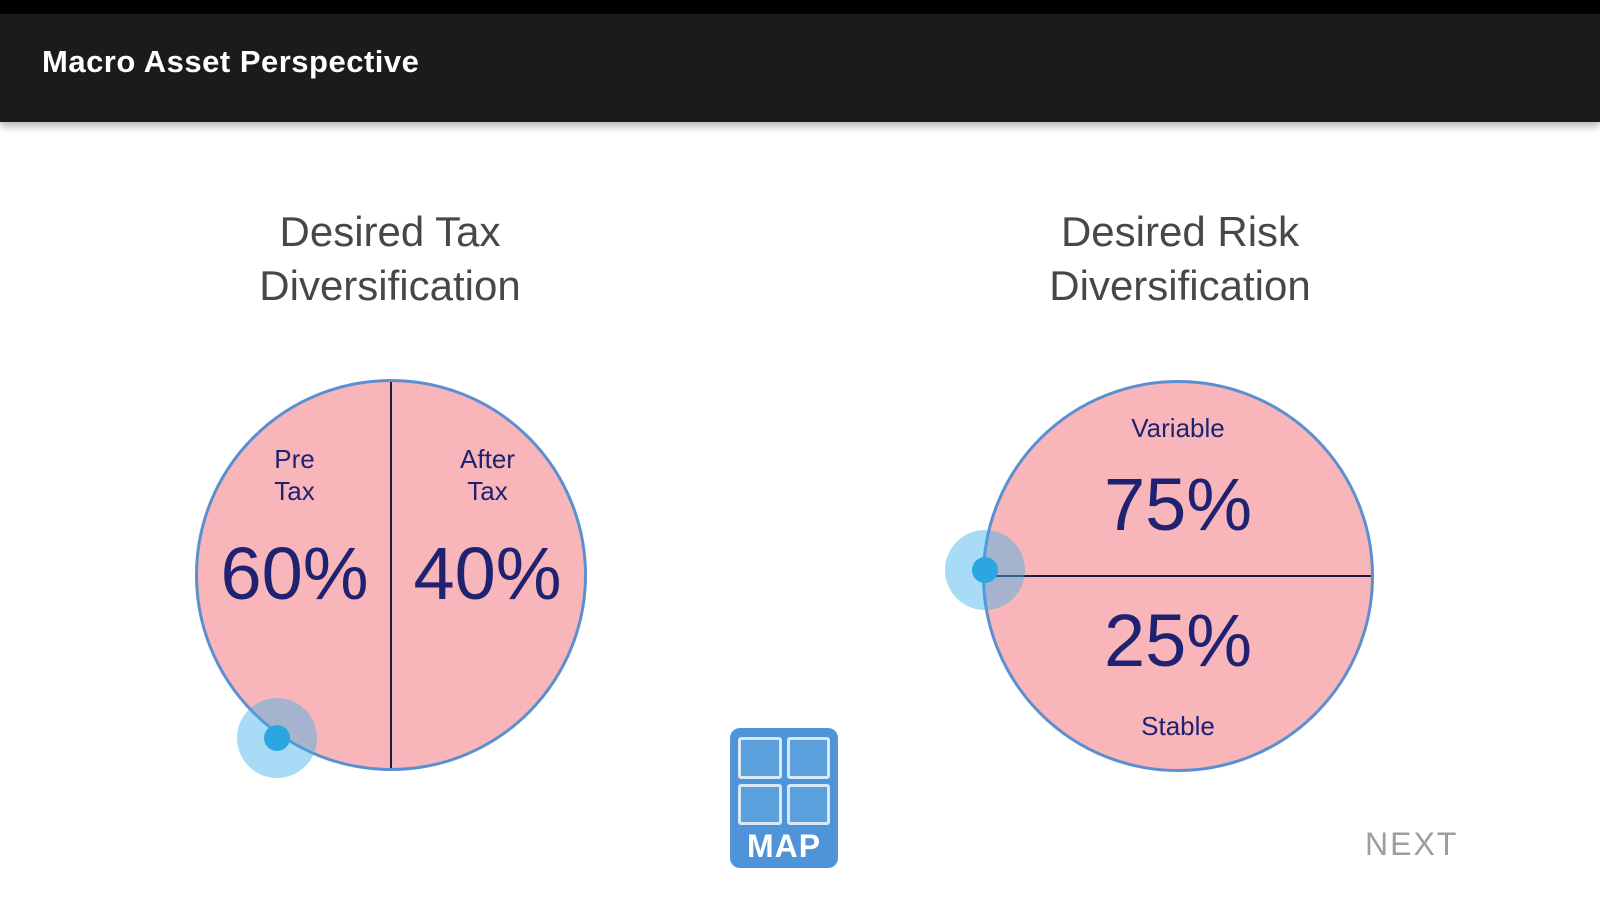 Image resolution: width=1600 pixels, height=900 pixels. Describe the element at coordinates (1180, 259) in the screenshot. I see `risk-chart-title: Desired Risk Diversification` at that location.